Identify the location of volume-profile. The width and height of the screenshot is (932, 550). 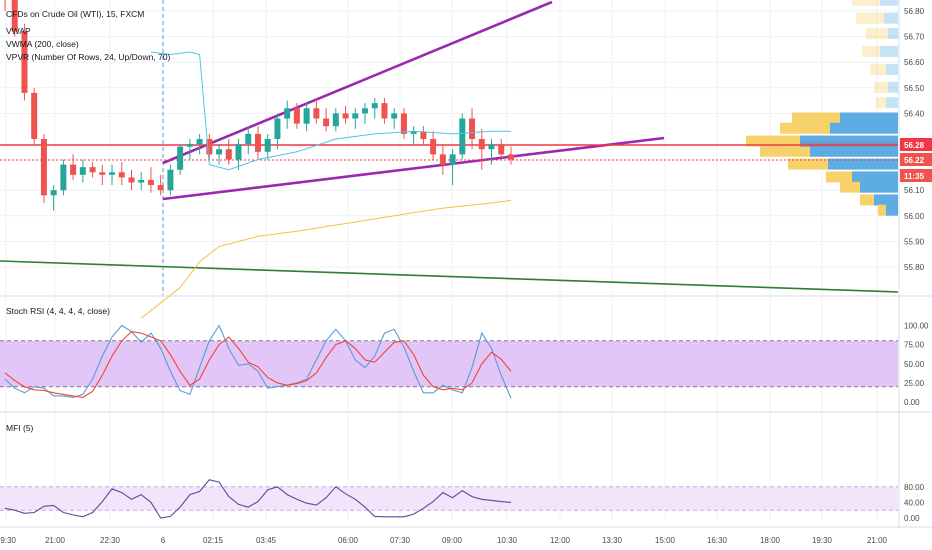
(822, 108).